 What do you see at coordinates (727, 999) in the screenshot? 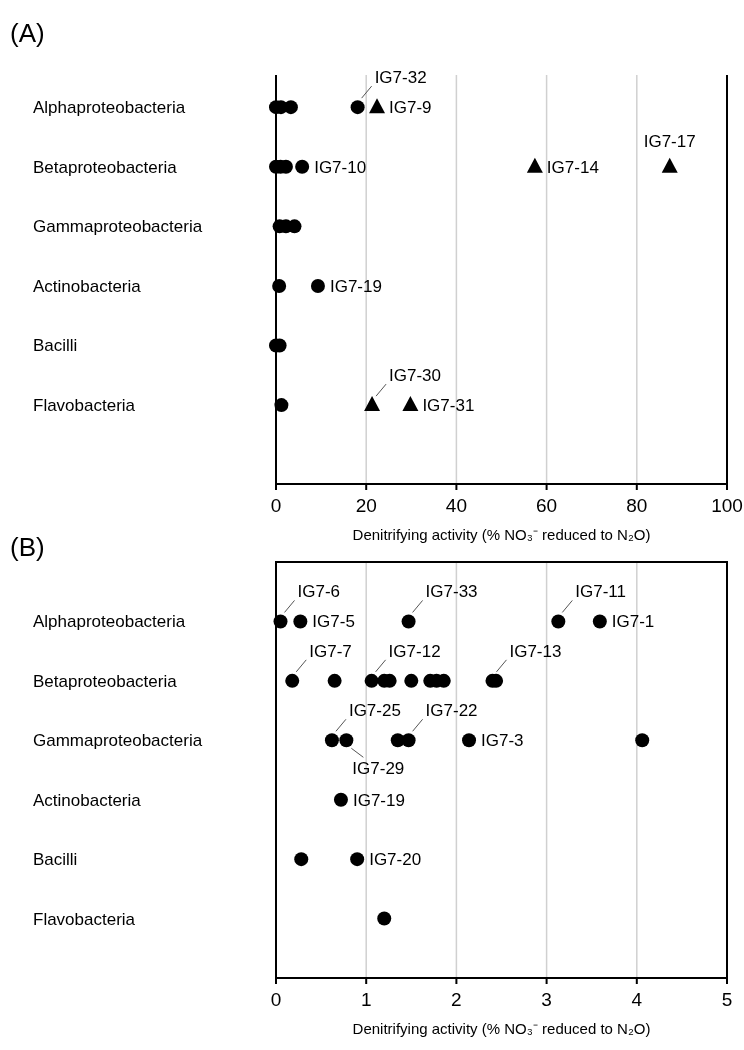
I see `x-tick-label: 5` at bounding box center [727, 999].